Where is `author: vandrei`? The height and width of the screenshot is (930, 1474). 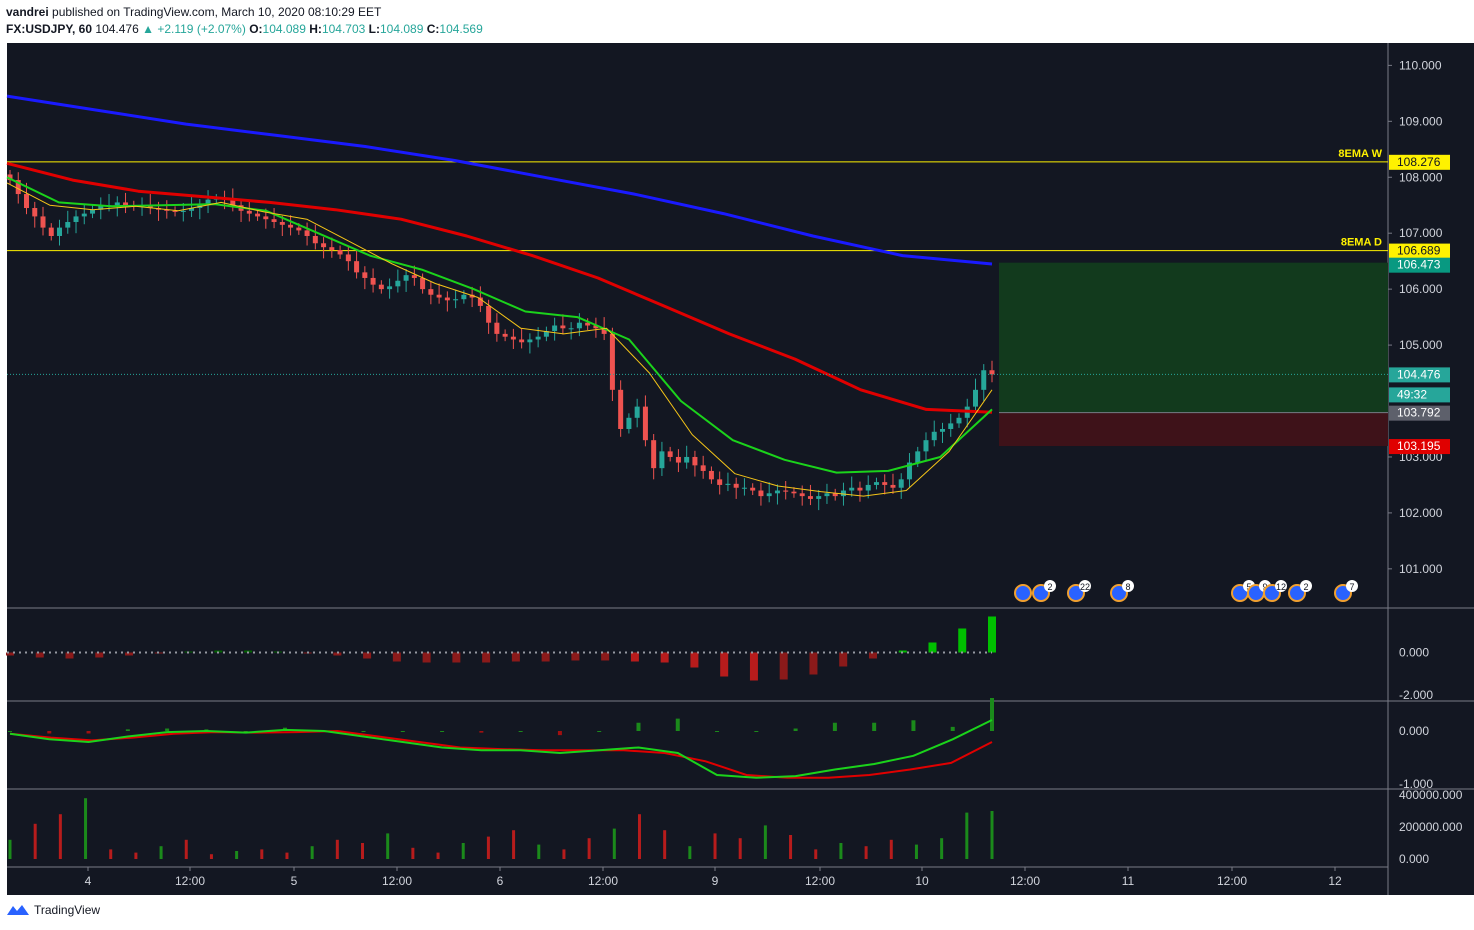
author: vandrei is located at coordinates (27, 12).